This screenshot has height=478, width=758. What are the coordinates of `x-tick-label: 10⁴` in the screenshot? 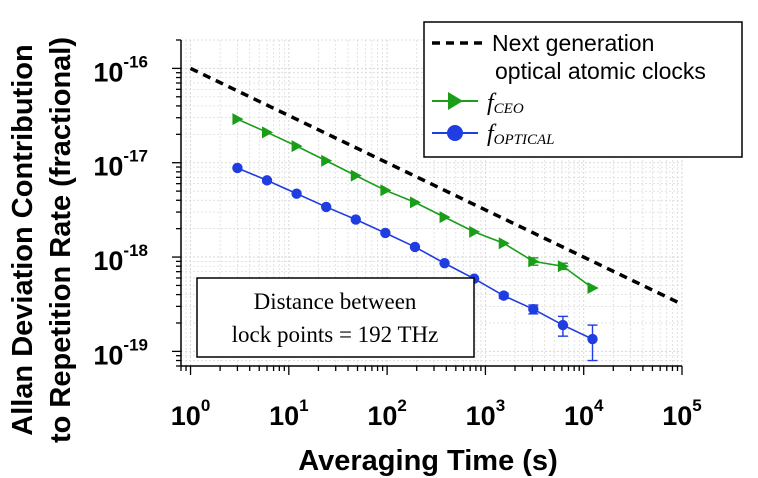 It's located at (584, 413).